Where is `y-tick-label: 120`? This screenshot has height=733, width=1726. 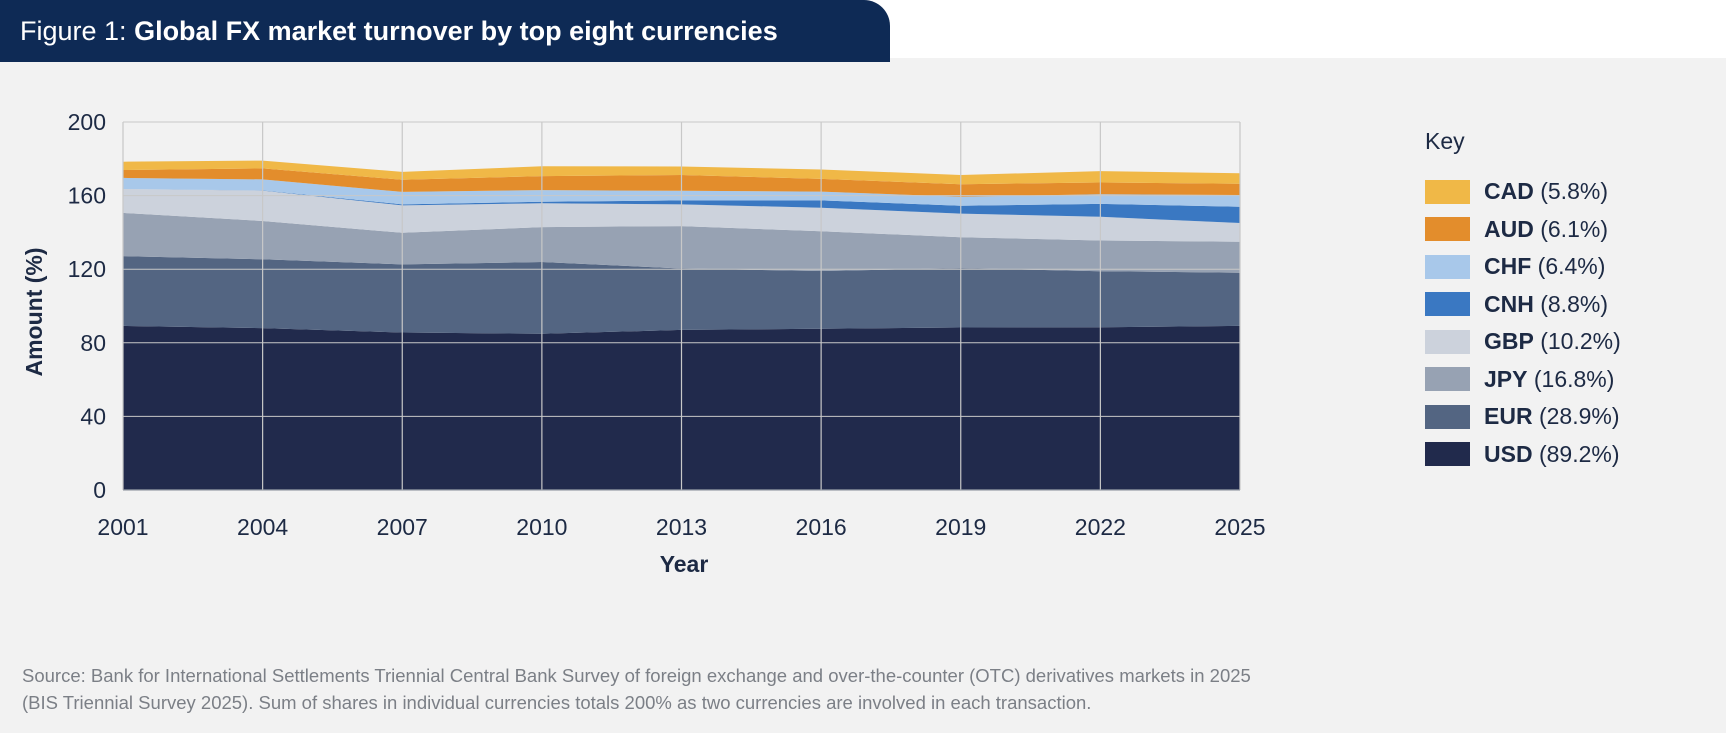
y-tick-label: 120 is located at coordinates (87, 269).